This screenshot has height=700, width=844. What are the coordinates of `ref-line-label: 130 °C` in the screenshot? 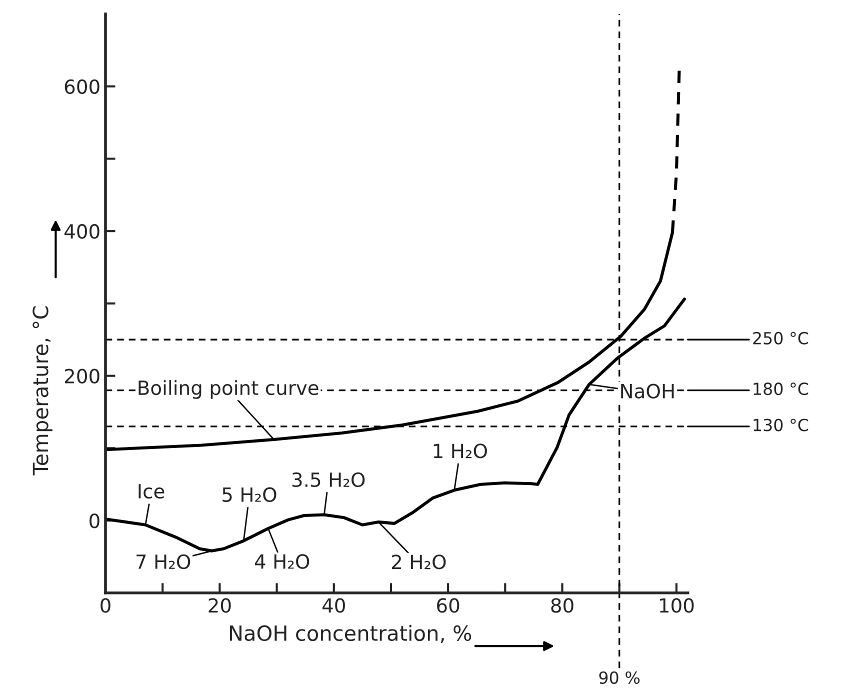 It's located at (781, 425).